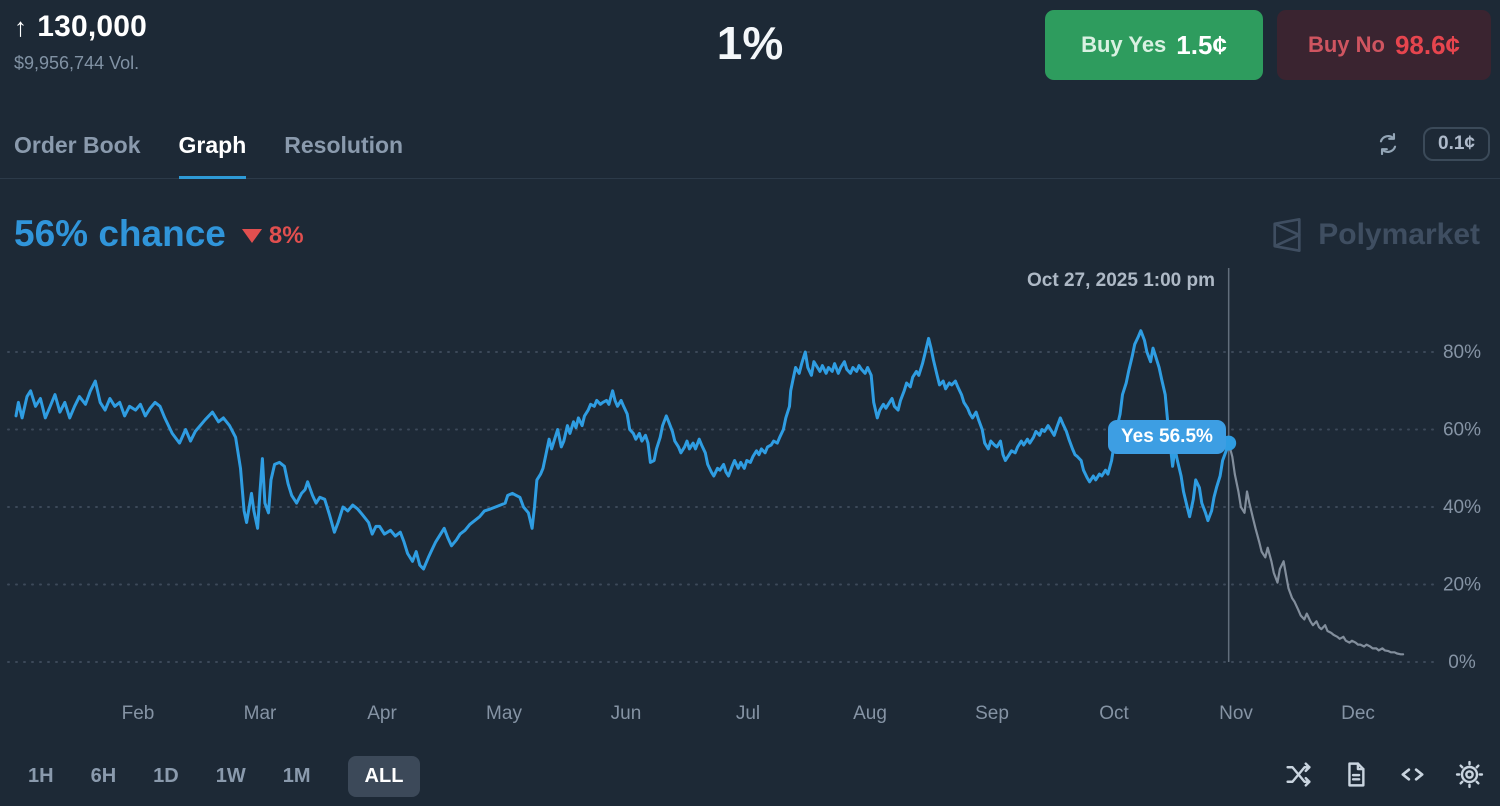  Describe the element at coordinates (1355, 774) in the screenshot. I see `document-icon` at that location.